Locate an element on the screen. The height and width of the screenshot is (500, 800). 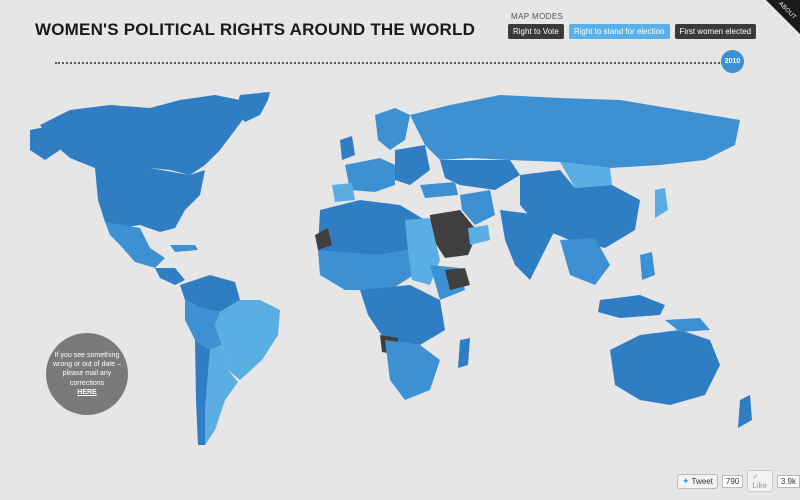
country-colombia-venezuela is located at coordinates (210, 293).